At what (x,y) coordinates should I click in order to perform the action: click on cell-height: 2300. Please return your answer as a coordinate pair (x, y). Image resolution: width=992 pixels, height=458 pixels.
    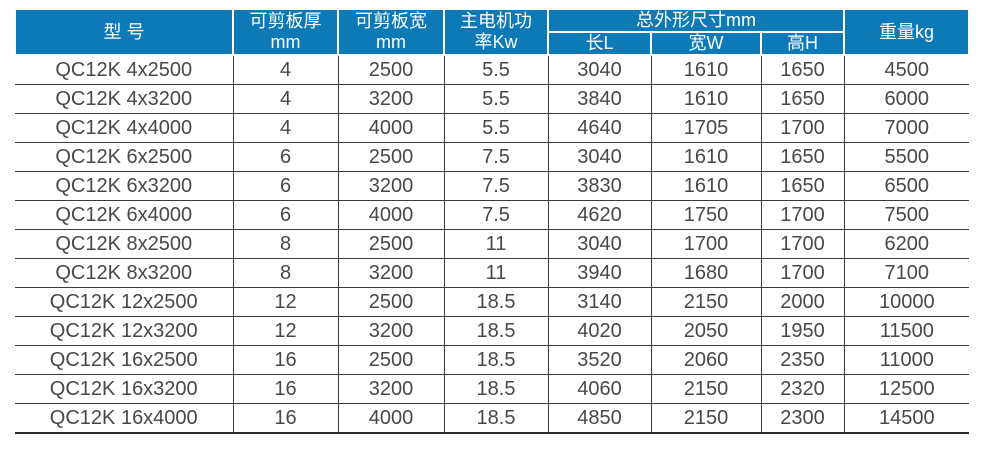
    Looking at the image, I should click on (802, 418).